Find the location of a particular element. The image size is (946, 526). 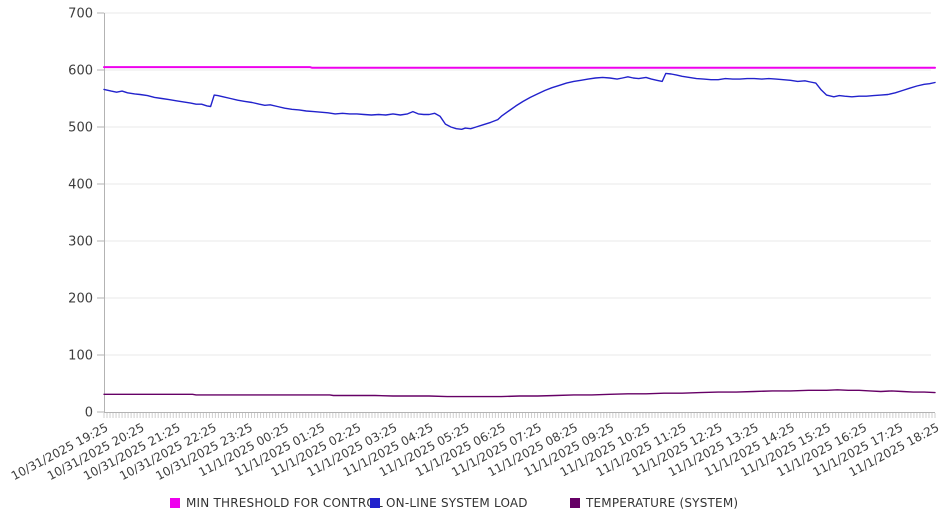

y-axis-label: 400 is located at coordinates (80, 185).